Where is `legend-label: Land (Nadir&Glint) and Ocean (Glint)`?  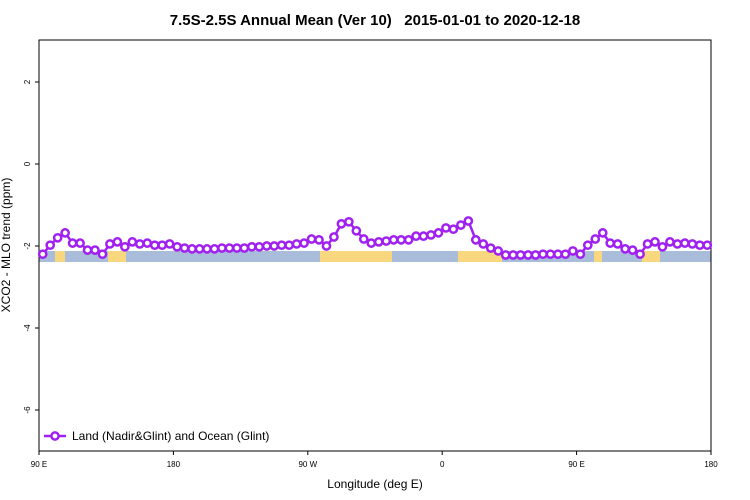
legend-label: Land (Nadir&Glint) and Ocean (Glint) is located at coordinates (170, 436).